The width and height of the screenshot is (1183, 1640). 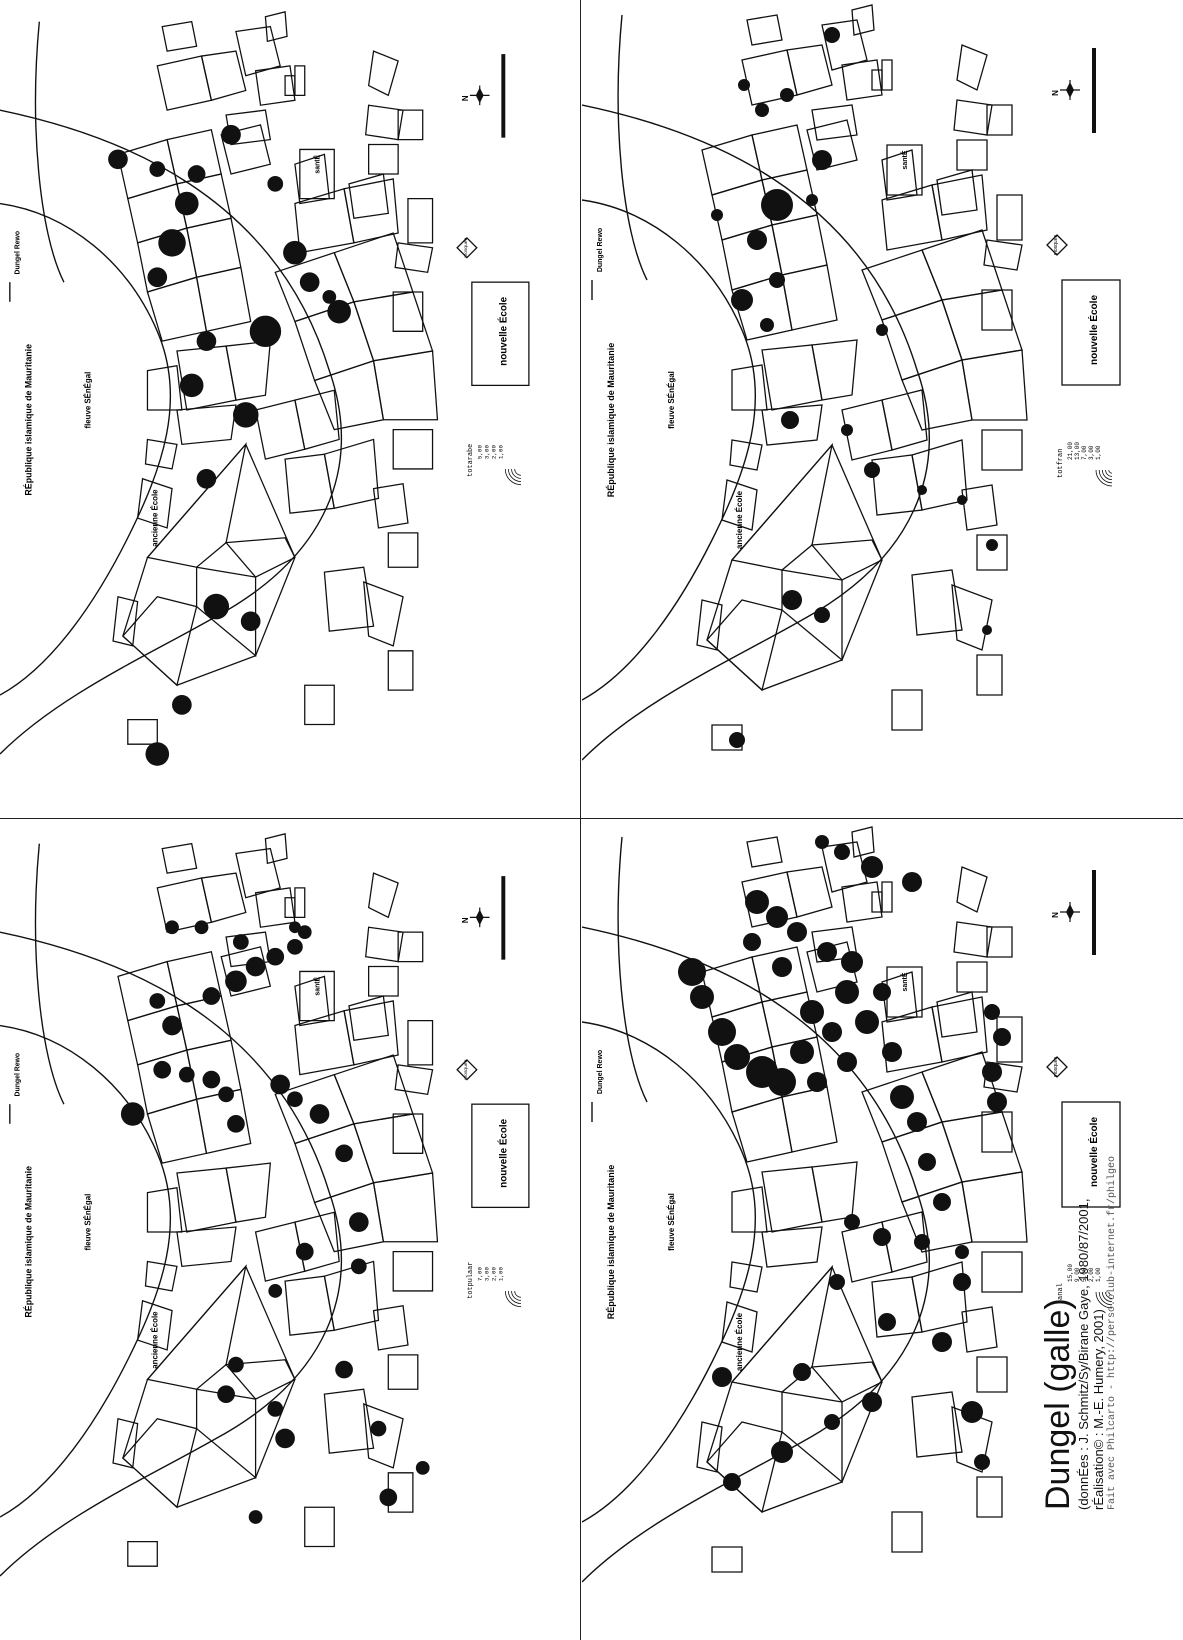 I want to click on place-label-river: fleuve SÉnÉgal, so click(x=671, y=400).